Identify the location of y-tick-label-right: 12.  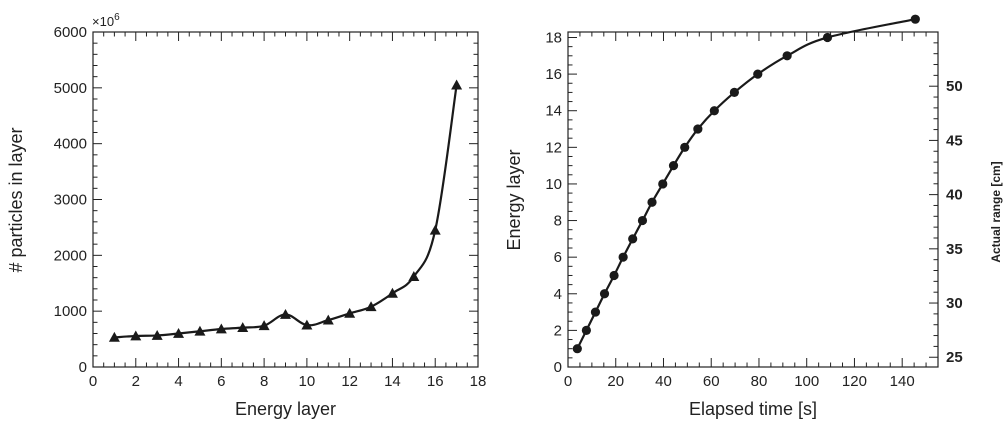
(553, 147).